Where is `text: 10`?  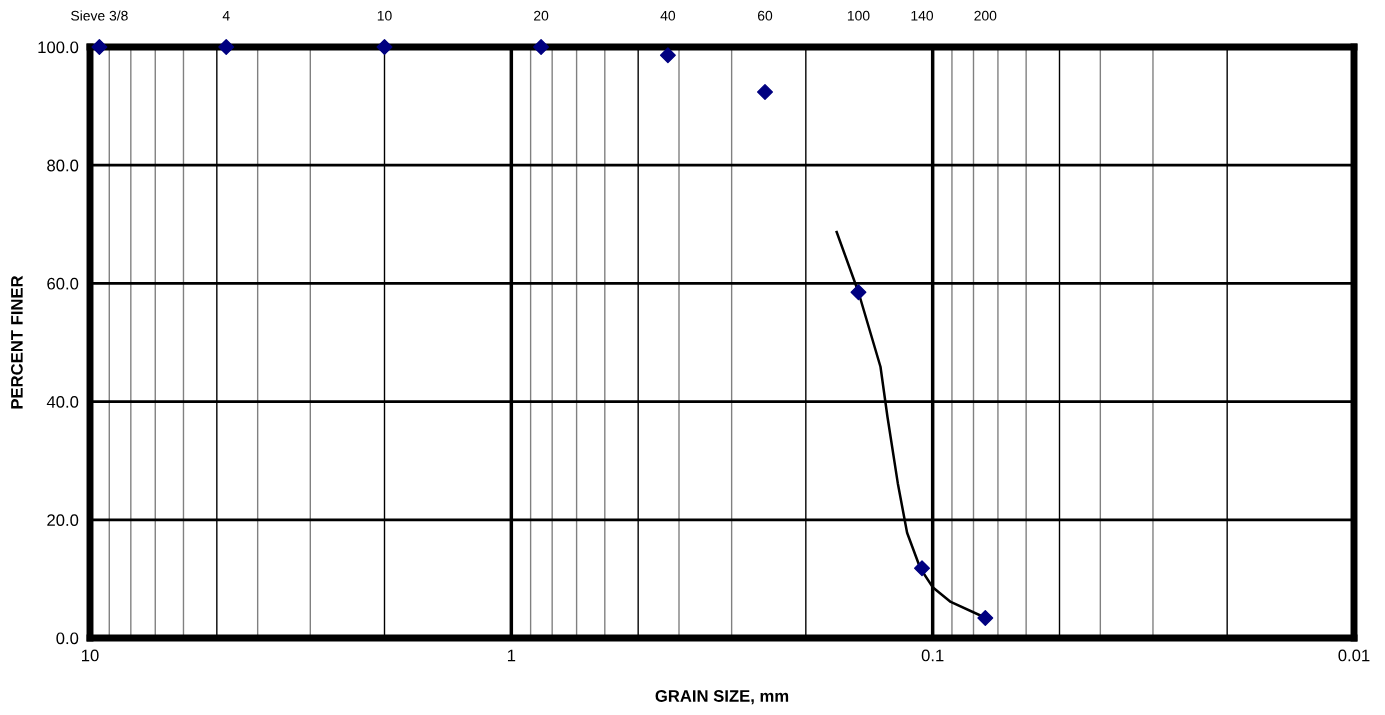 text: 10 is located at coordinates (384, 15).